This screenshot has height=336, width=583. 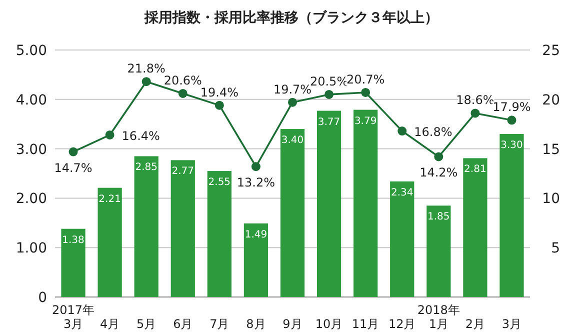 I want to click on y-tick-label: 4.00, so click(x=31, y=100).